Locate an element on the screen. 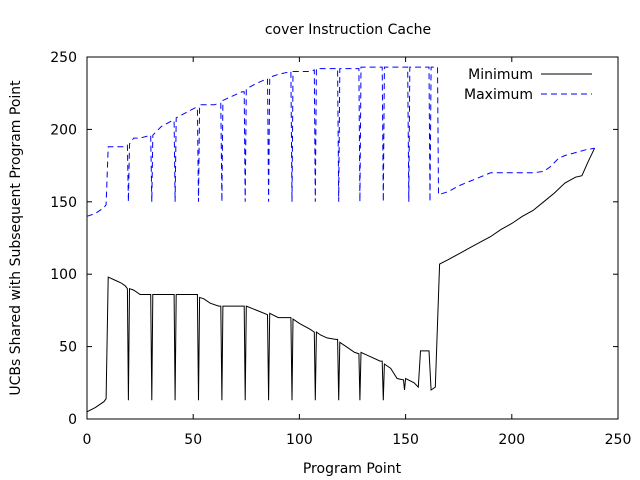  x-tick-label: 100 is located at coordinates (299, 440).